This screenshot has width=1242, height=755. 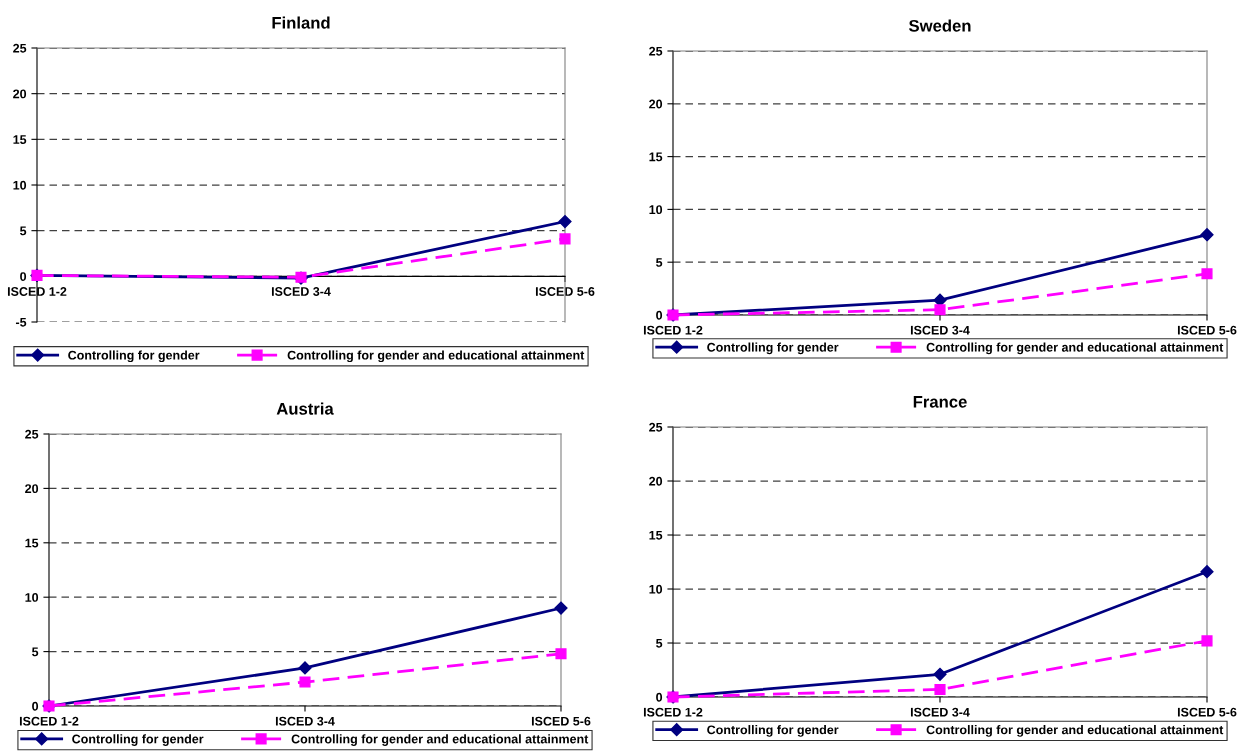 I want to click on chart-title: Finland, so click(x=301, y=22).